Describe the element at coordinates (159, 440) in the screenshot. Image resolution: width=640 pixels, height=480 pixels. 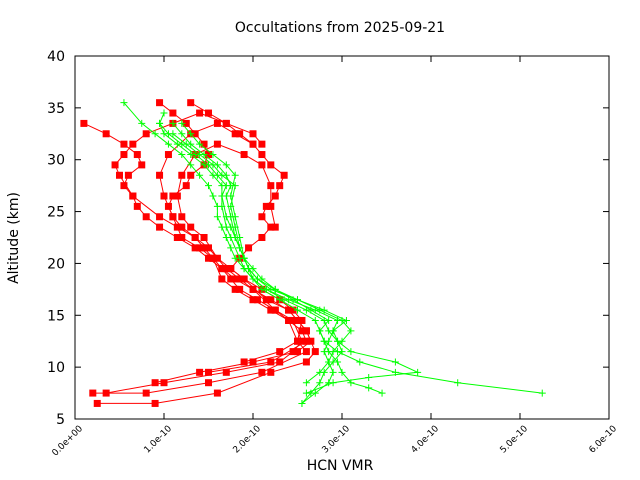
I see `x-tick-label: 1.0e-10` at that location.